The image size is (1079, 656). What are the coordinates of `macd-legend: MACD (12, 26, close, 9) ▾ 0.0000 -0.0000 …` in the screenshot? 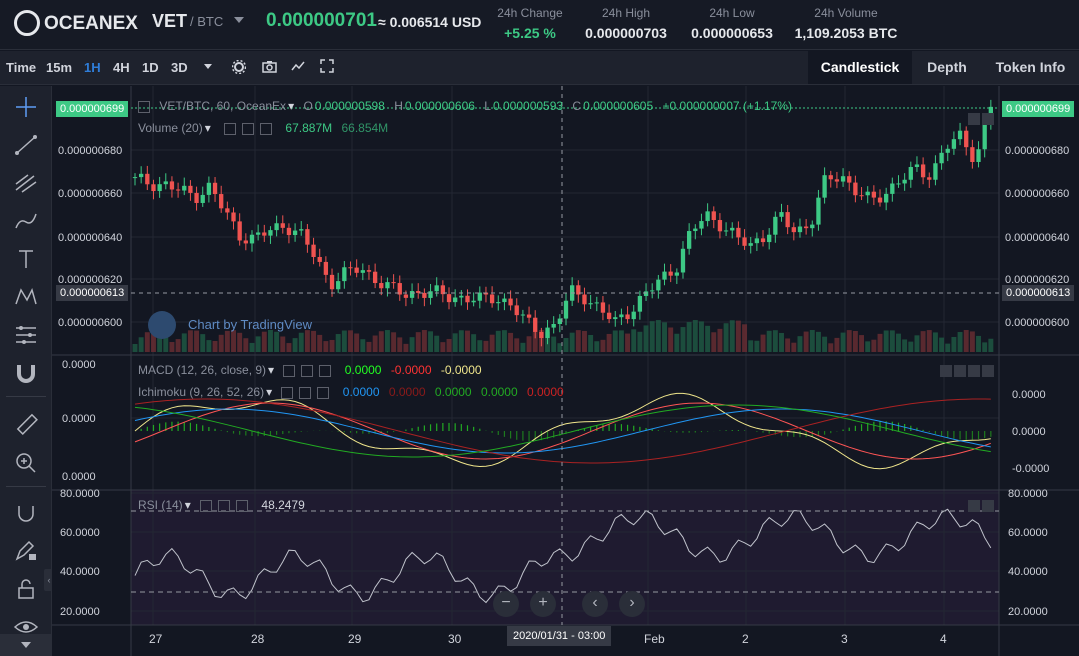 It's located at (313, 370).